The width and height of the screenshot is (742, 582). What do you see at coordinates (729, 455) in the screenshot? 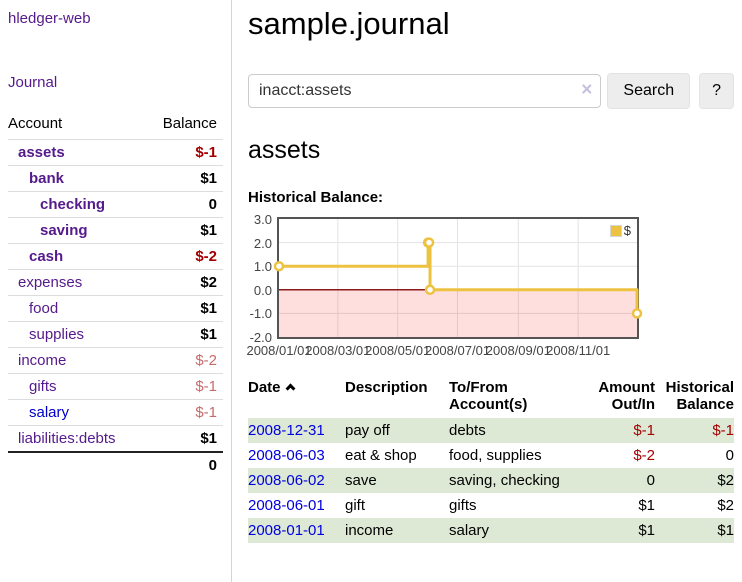
I see `transaction-balance: 0` at bounding box center [729, 455].